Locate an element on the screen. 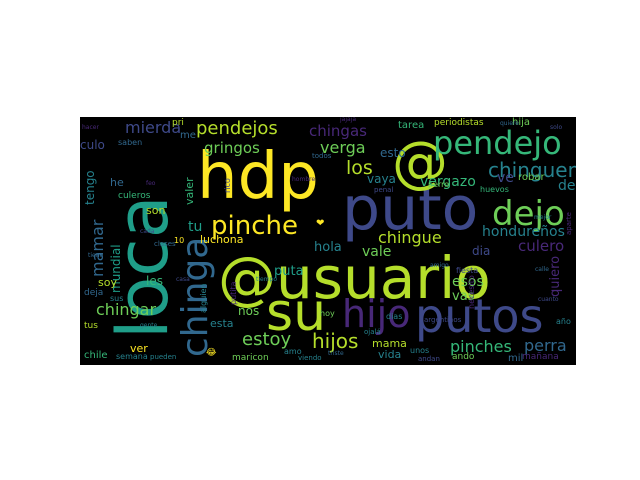  word-at: @ is located at coordinates (420, 162).